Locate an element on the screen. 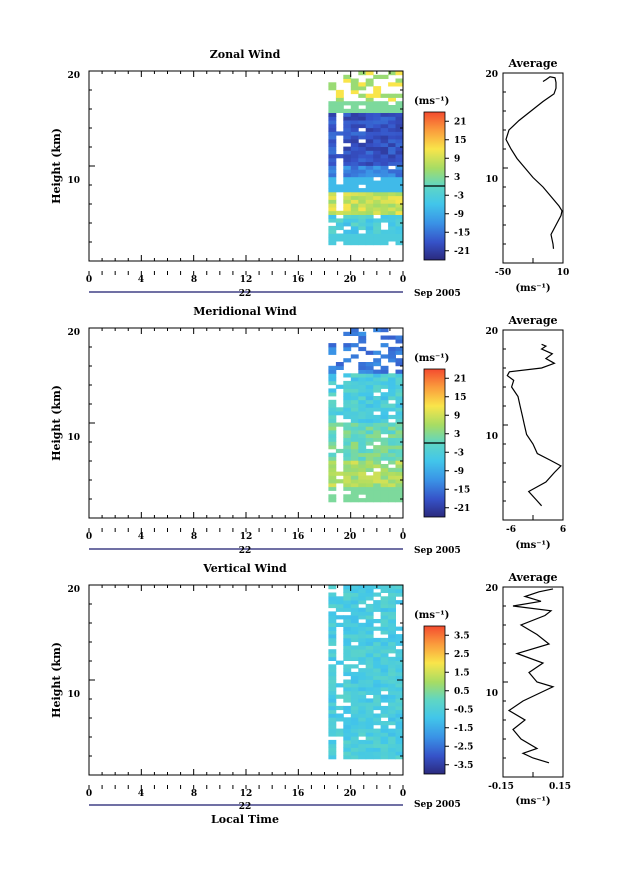 This screenshot has width=622, height=873. colorbar-ticks: 21 15 9 3 -3 -9 -15 -21 is located at coordinates (457, 444).